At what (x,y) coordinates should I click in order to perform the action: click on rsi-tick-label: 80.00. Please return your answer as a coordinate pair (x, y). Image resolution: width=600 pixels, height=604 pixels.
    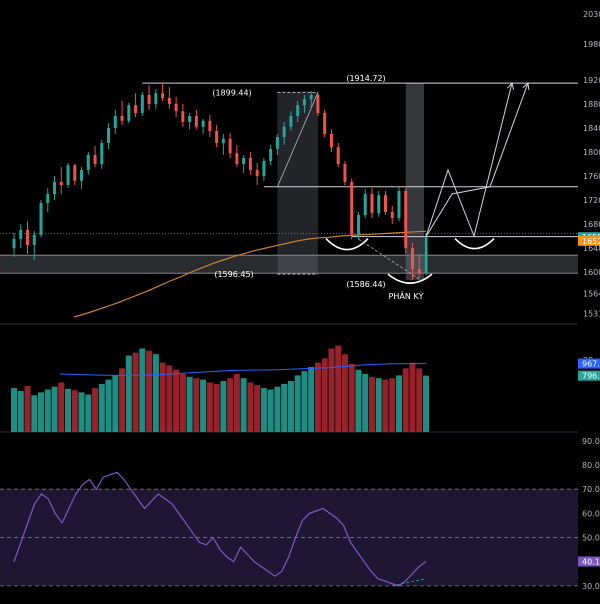
    Looking at the image, I should click on (591, 465).